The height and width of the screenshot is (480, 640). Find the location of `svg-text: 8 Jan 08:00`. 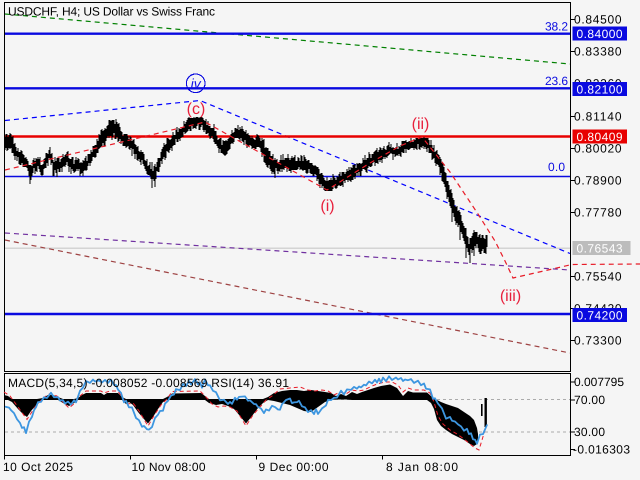

svg-text: 8 Jan 08:00 is located at coordinates (422, 467).